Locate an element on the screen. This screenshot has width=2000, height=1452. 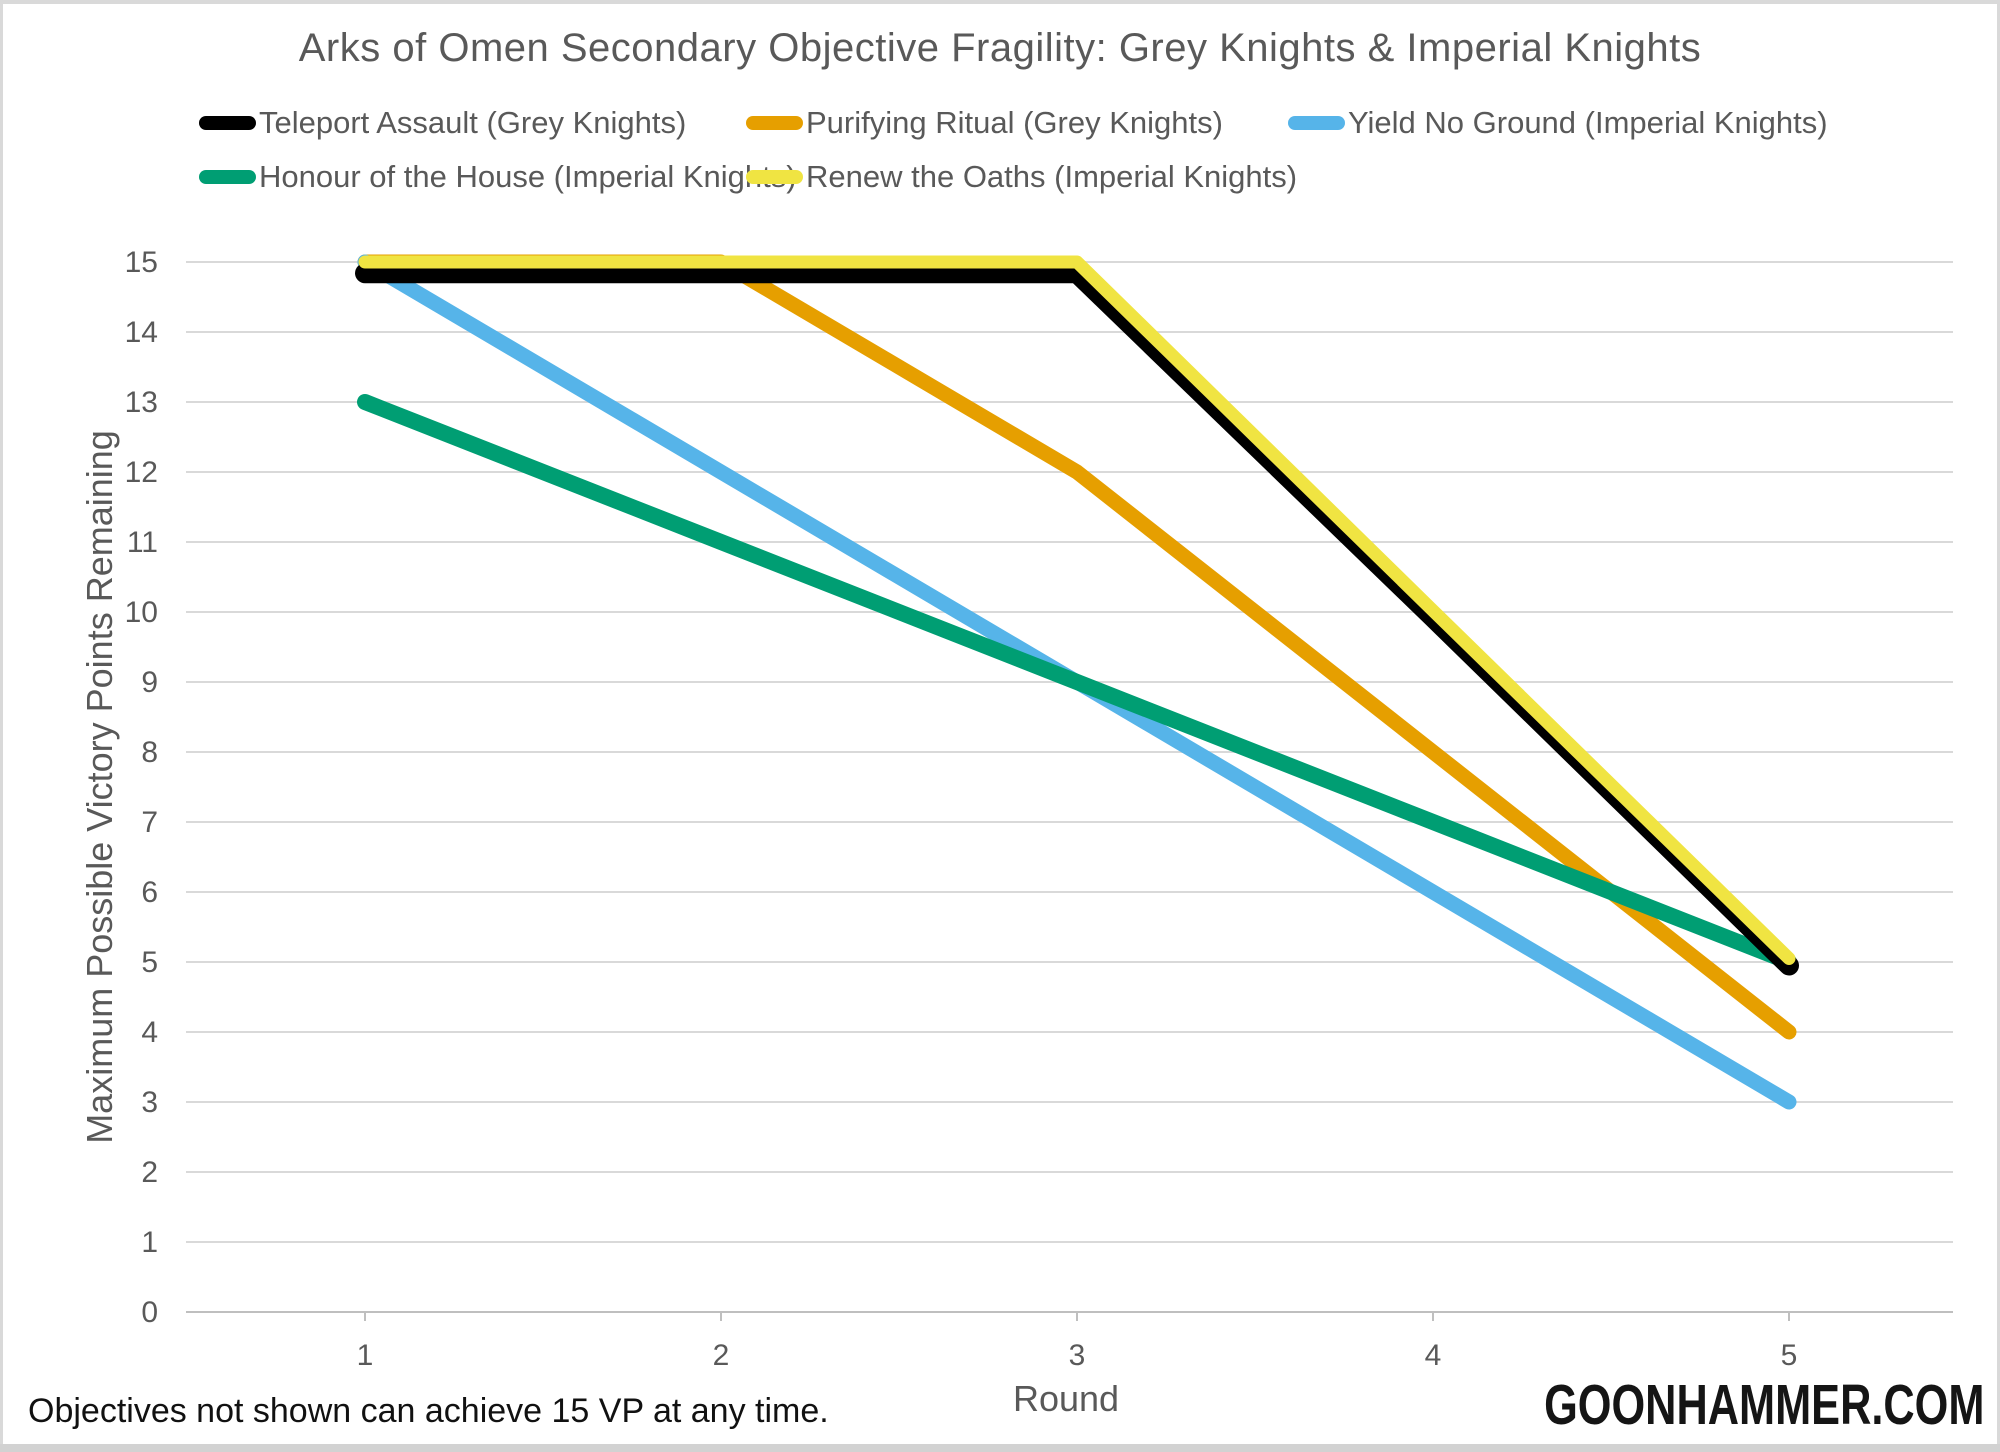
y-tick-label: 5 is located at coordinates (149, 962).